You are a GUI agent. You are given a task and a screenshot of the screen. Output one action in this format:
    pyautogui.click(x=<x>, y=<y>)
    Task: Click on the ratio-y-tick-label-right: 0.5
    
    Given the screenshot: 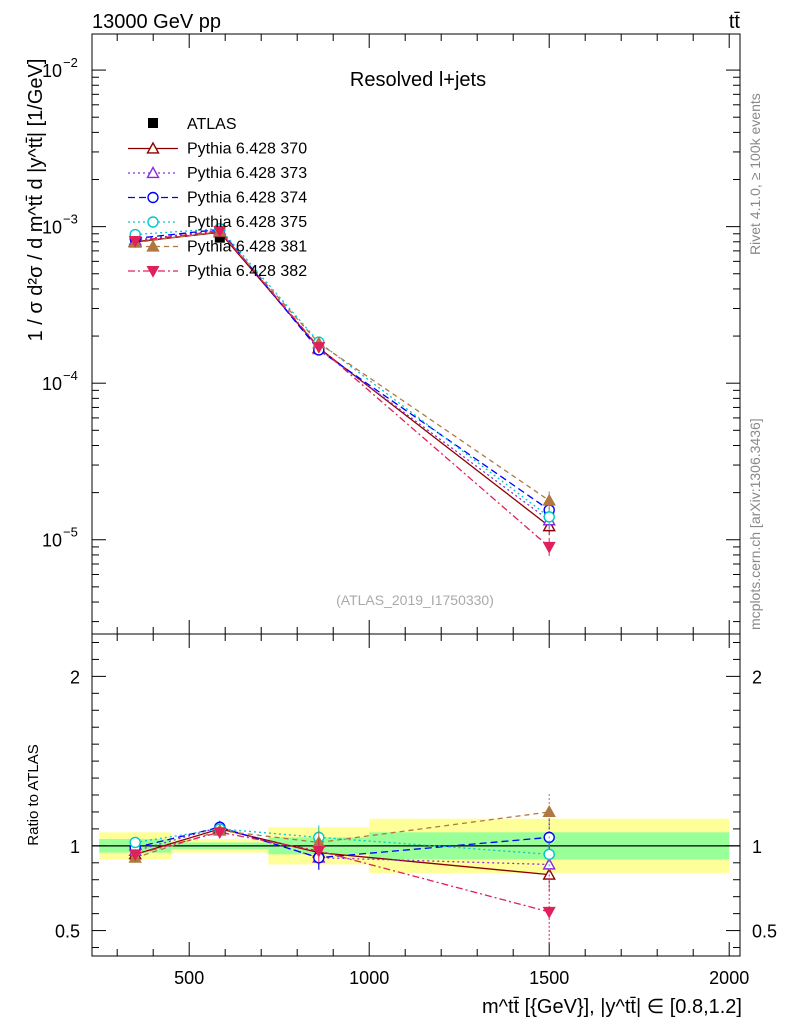 What is the action you would take?
    pyautogui.click(x=764, y=932)
    